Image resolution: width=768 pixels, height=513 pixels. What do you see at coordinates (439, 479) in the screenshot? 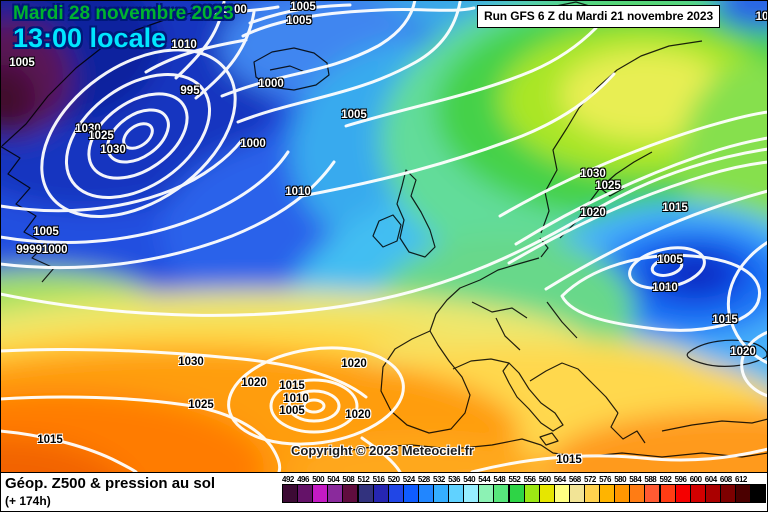
I see `scale-tick: 532` at bounding box center [439, 479].